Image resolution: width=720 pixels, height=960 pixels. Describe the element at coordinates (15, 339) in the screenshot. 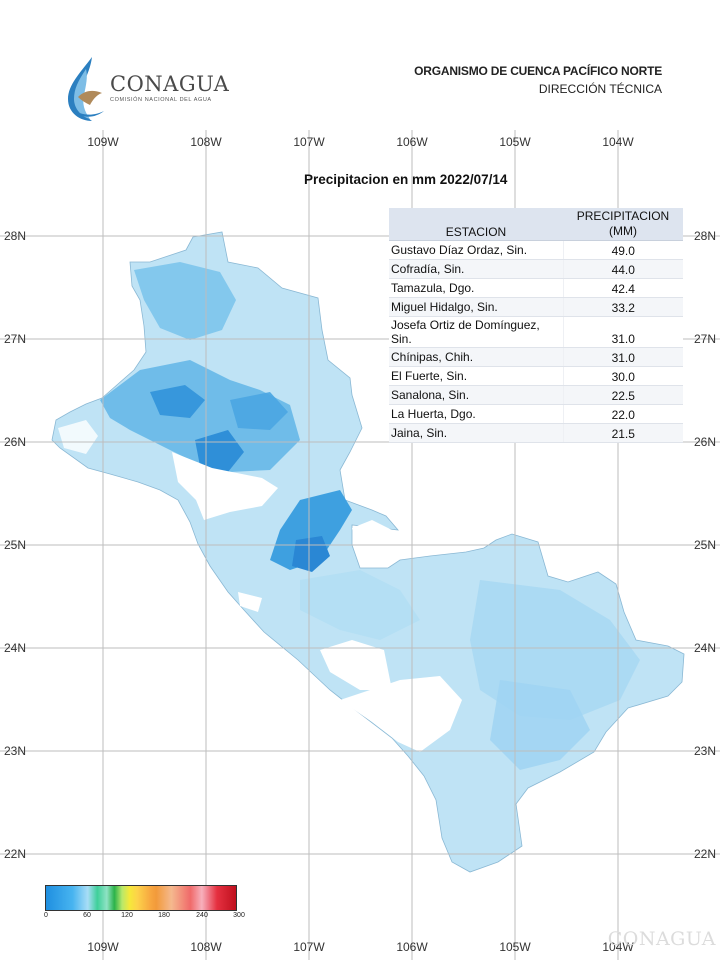

I see `lat-label-left: 27N` at that location.